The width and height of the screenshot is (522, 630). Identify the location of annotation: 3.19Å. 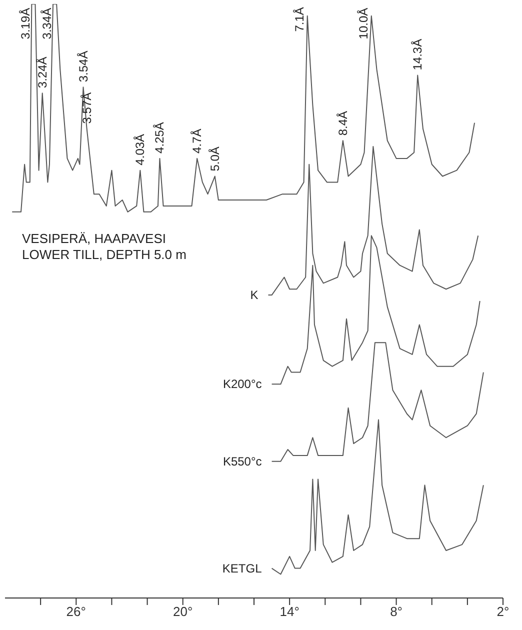
(25, 24).